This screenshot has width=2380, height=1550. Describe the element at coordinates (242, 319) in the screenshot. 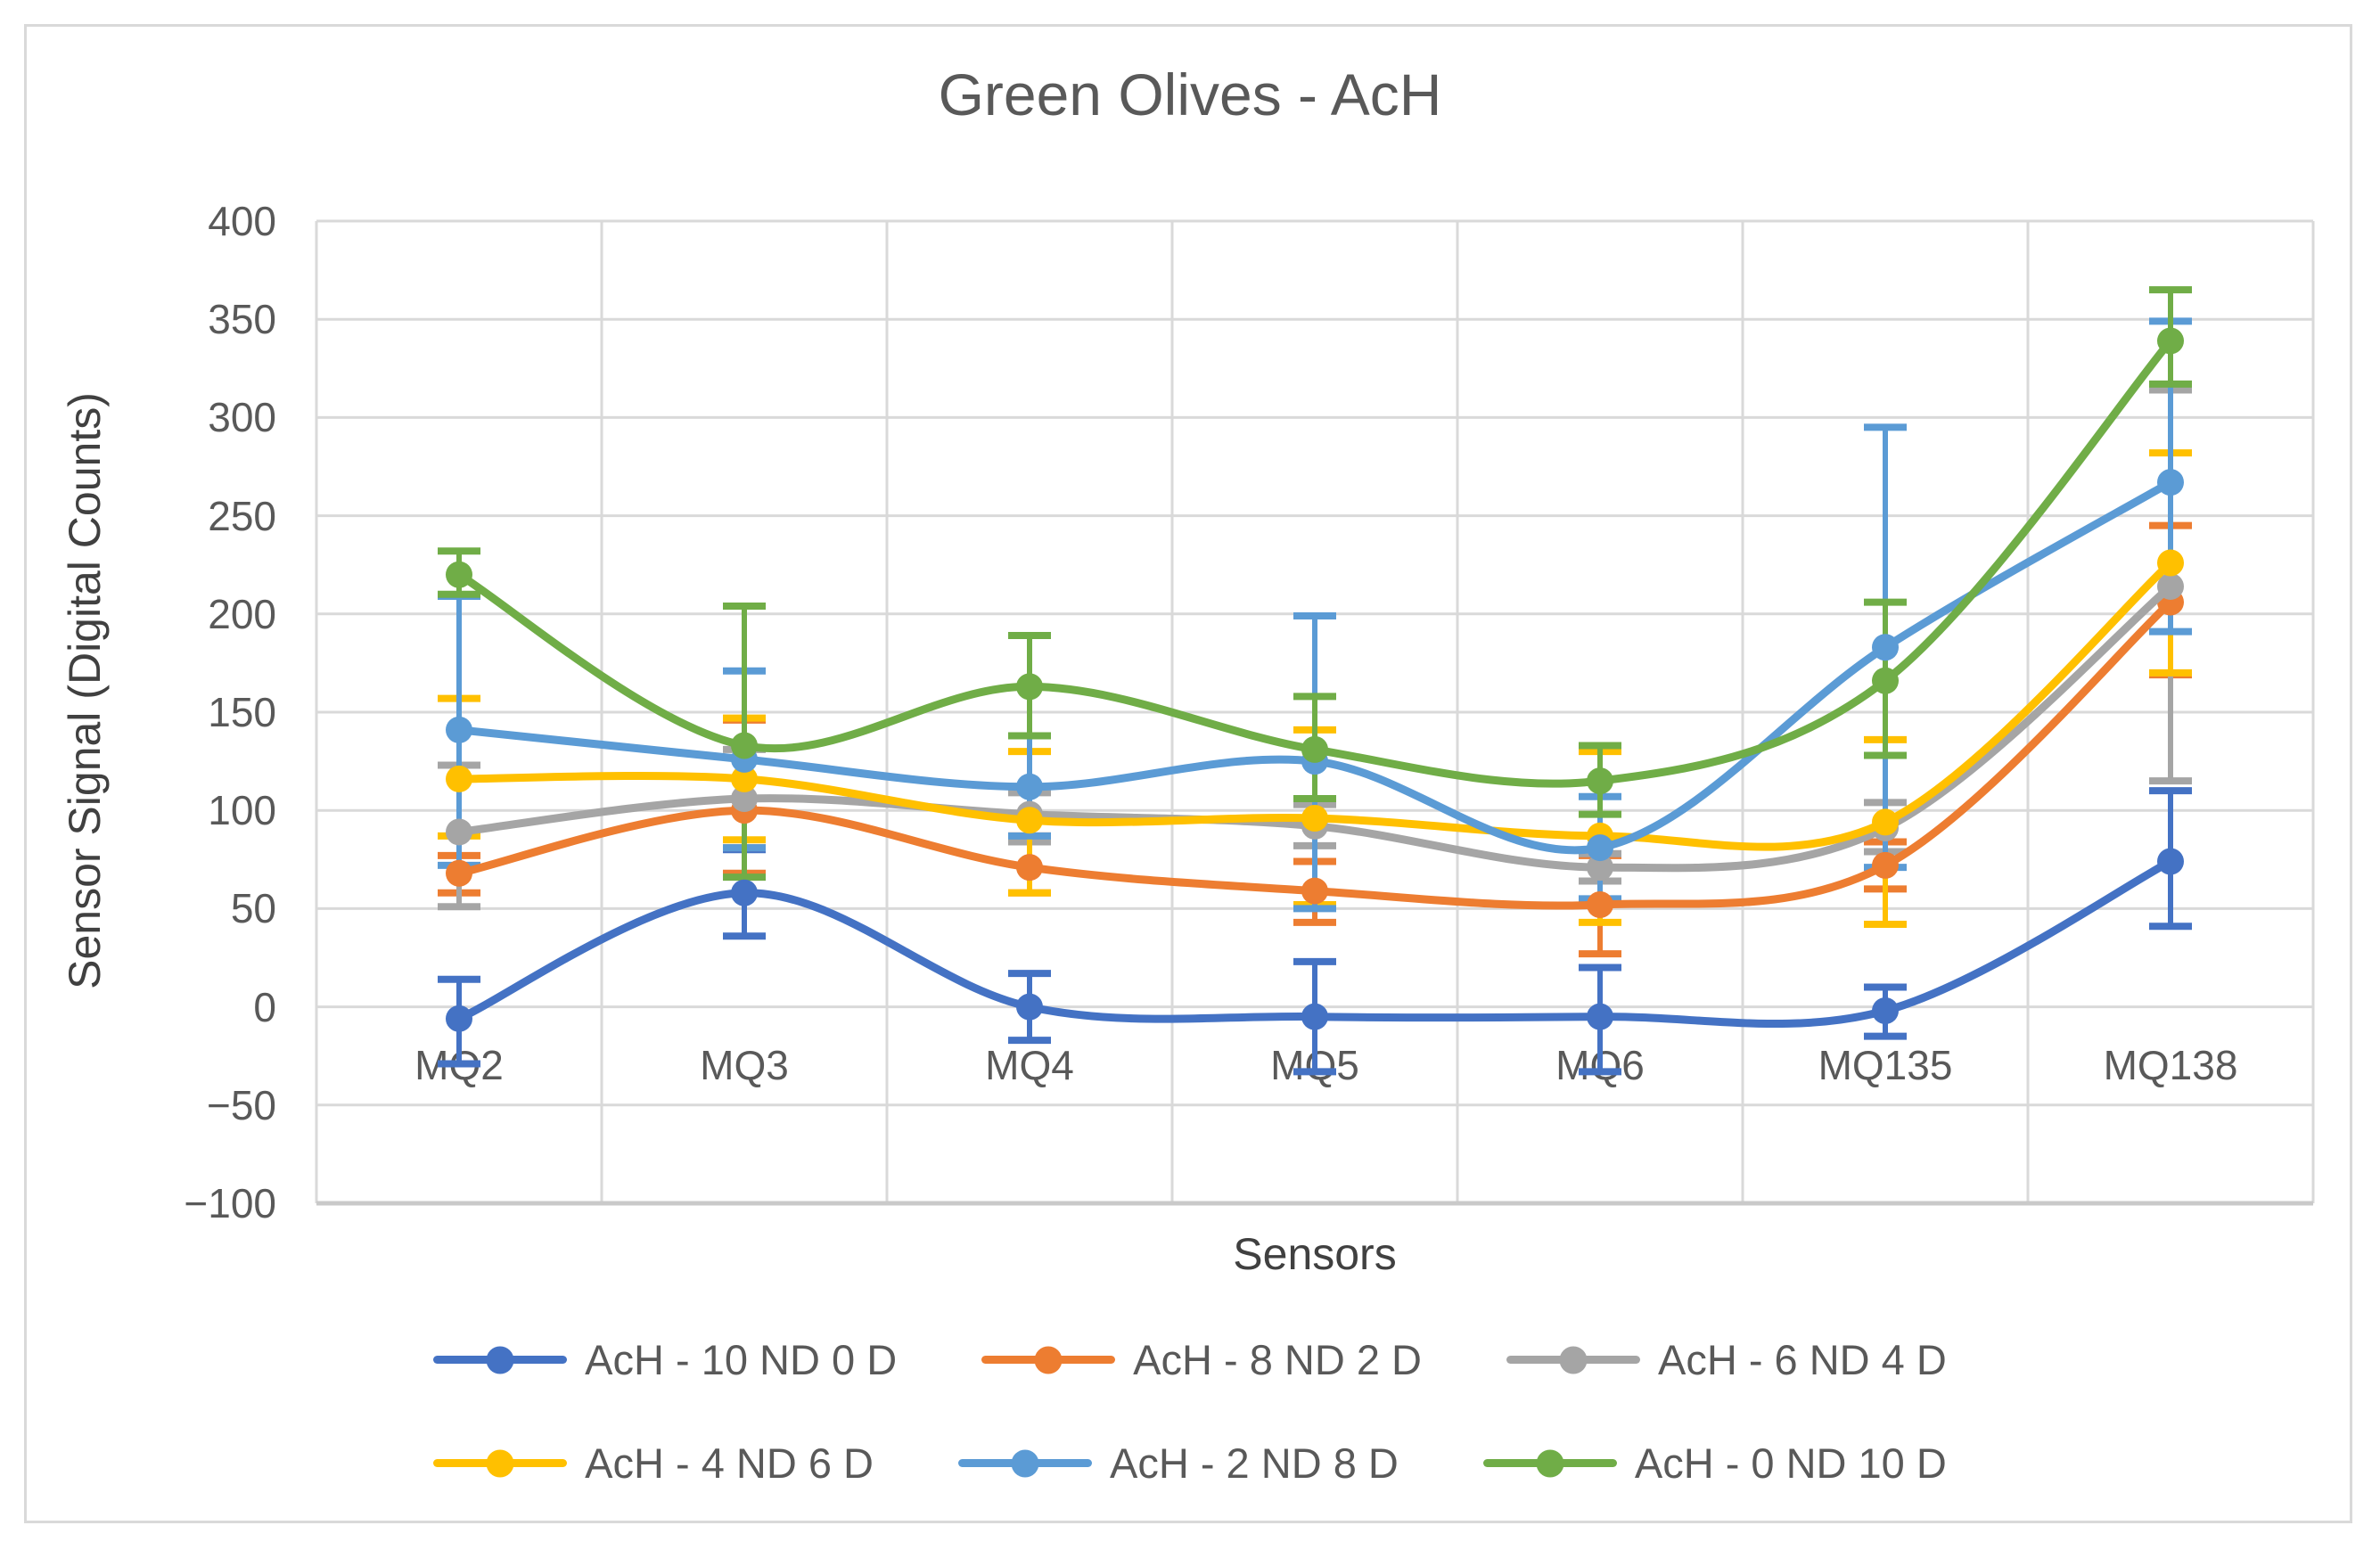

I see `y-tick-label: 350` at that location.